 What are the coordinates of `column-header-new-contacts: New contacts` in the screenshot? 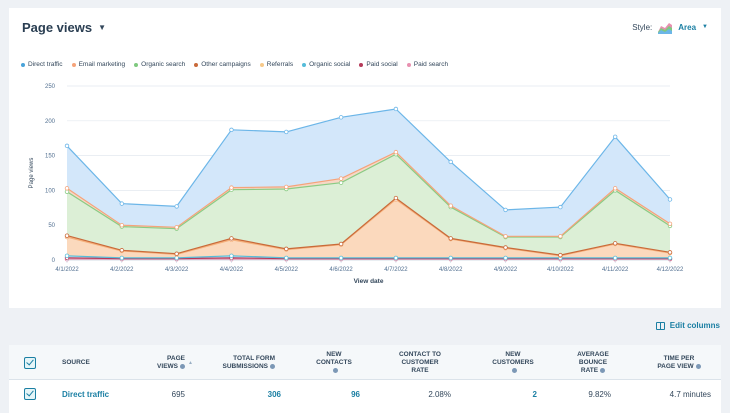 It's located at (334, 363).